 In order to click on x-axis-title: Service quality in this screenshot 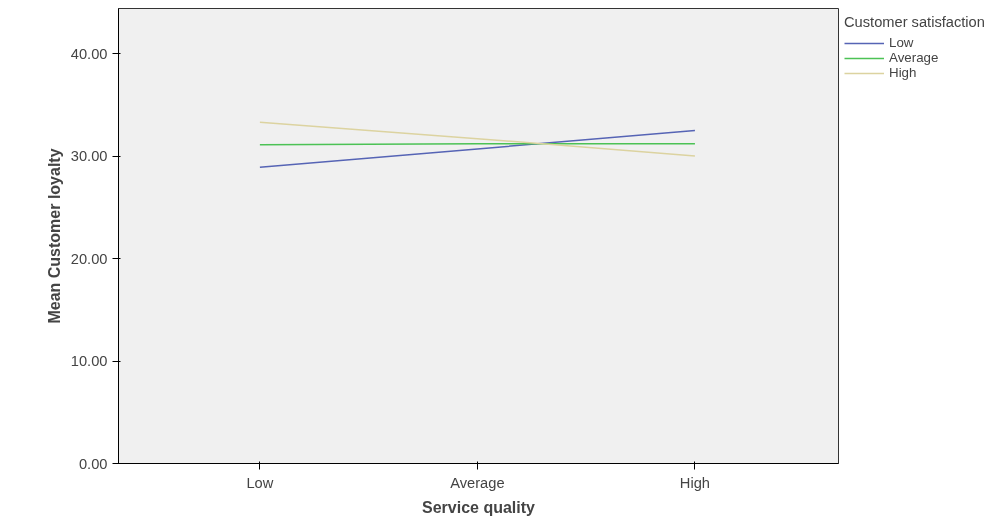, I will do `click(479, 507)`.